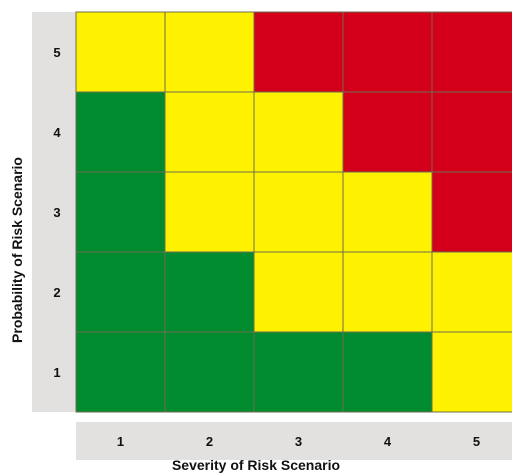  I want to click on severity-tick-3: 3, so click(298, 441).